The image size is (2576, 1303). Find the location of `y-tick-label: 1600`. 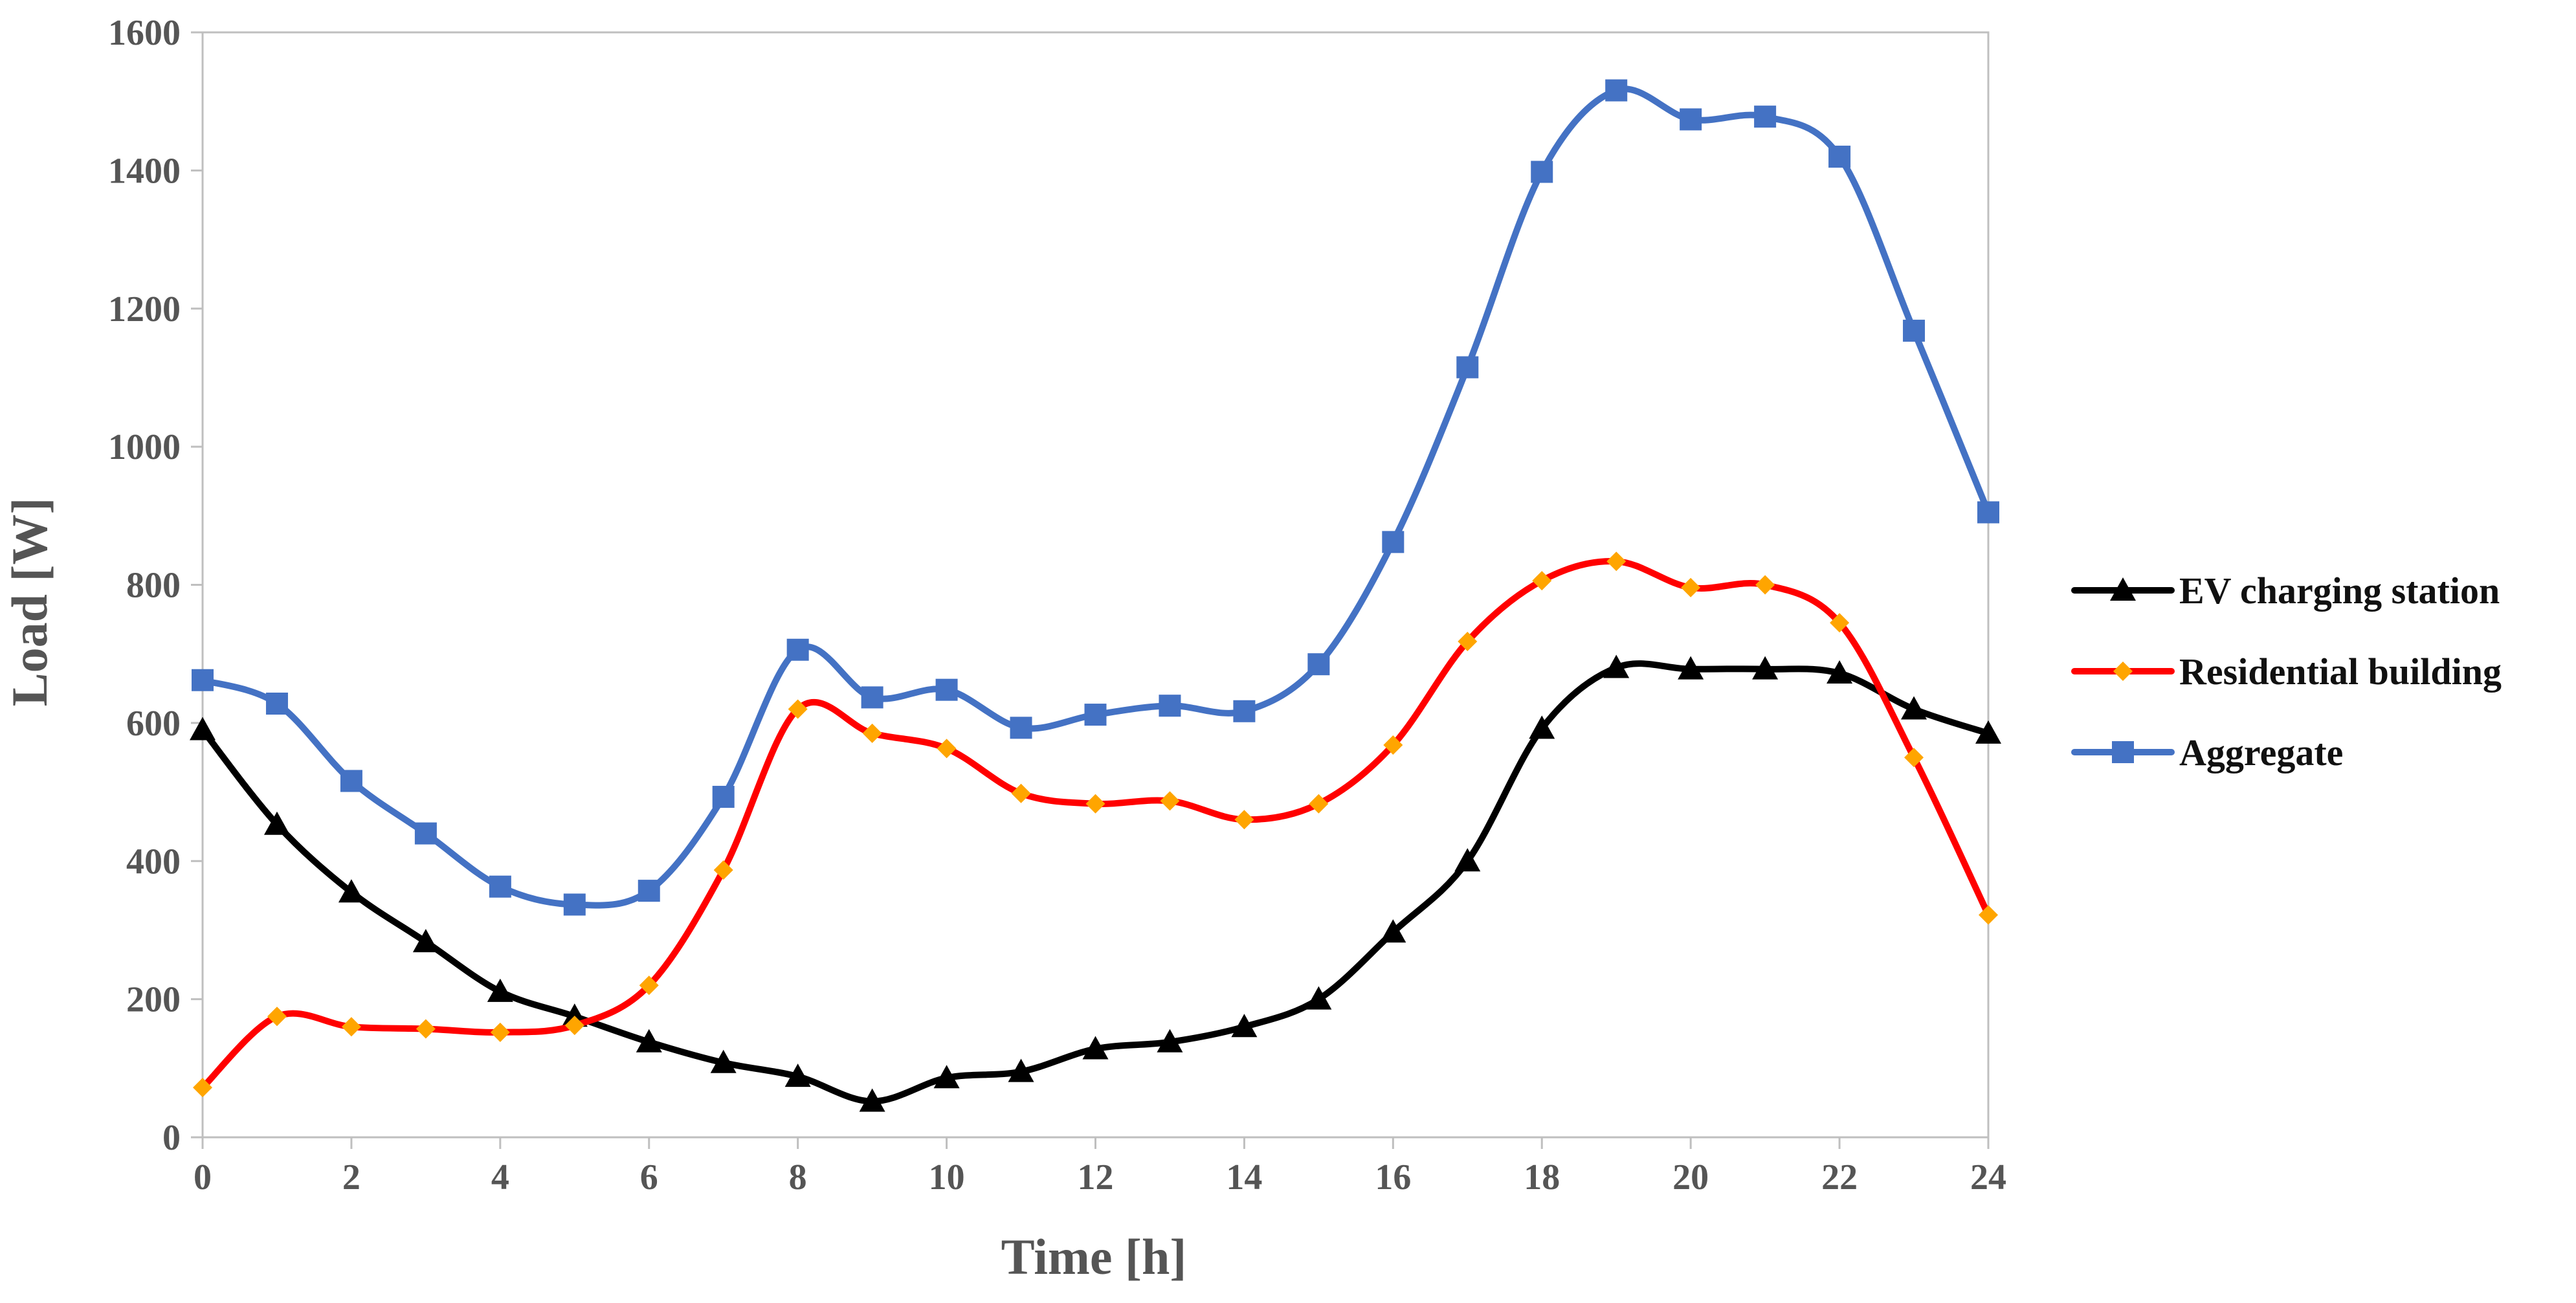

y-tick-label: 1600 is located at coordinates (144, 33).